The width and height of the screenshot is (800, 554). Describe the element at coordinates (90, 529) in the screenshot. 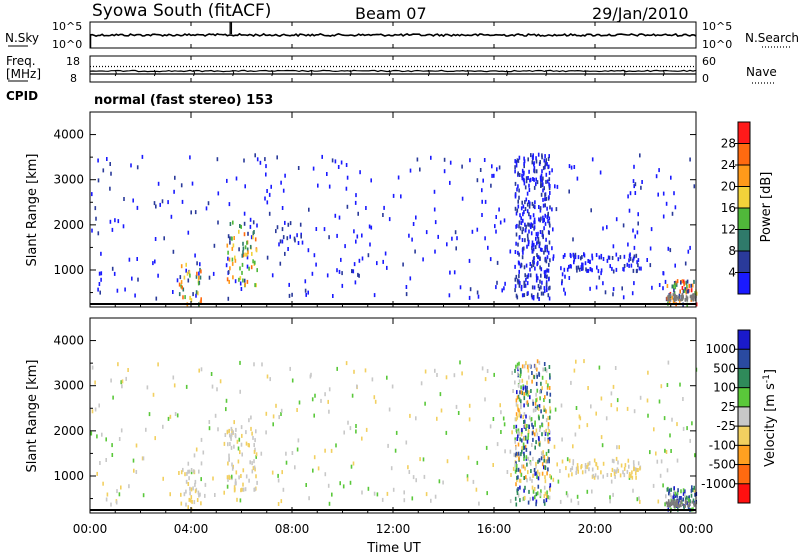

I see `x-tick-label: 00:00` at that location.